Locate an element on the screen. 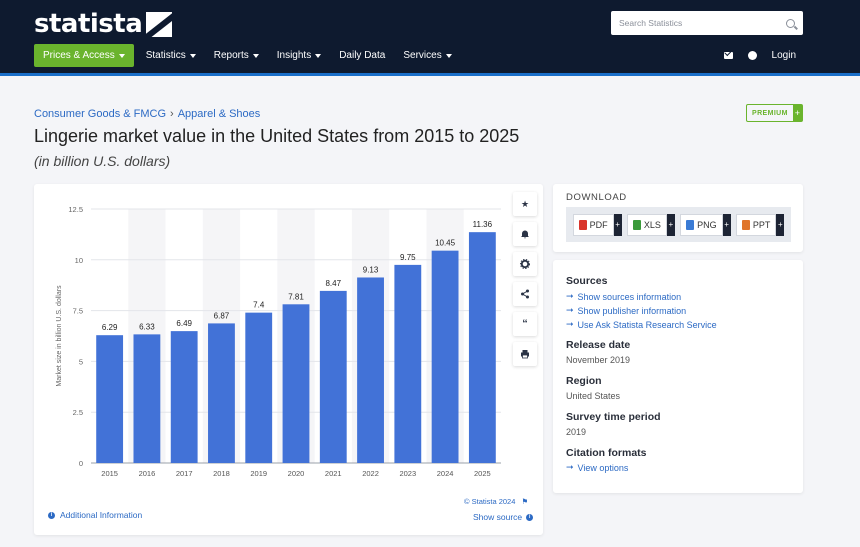 The image size is (860, 547). bell-icon is located at coordinates (525, 234).